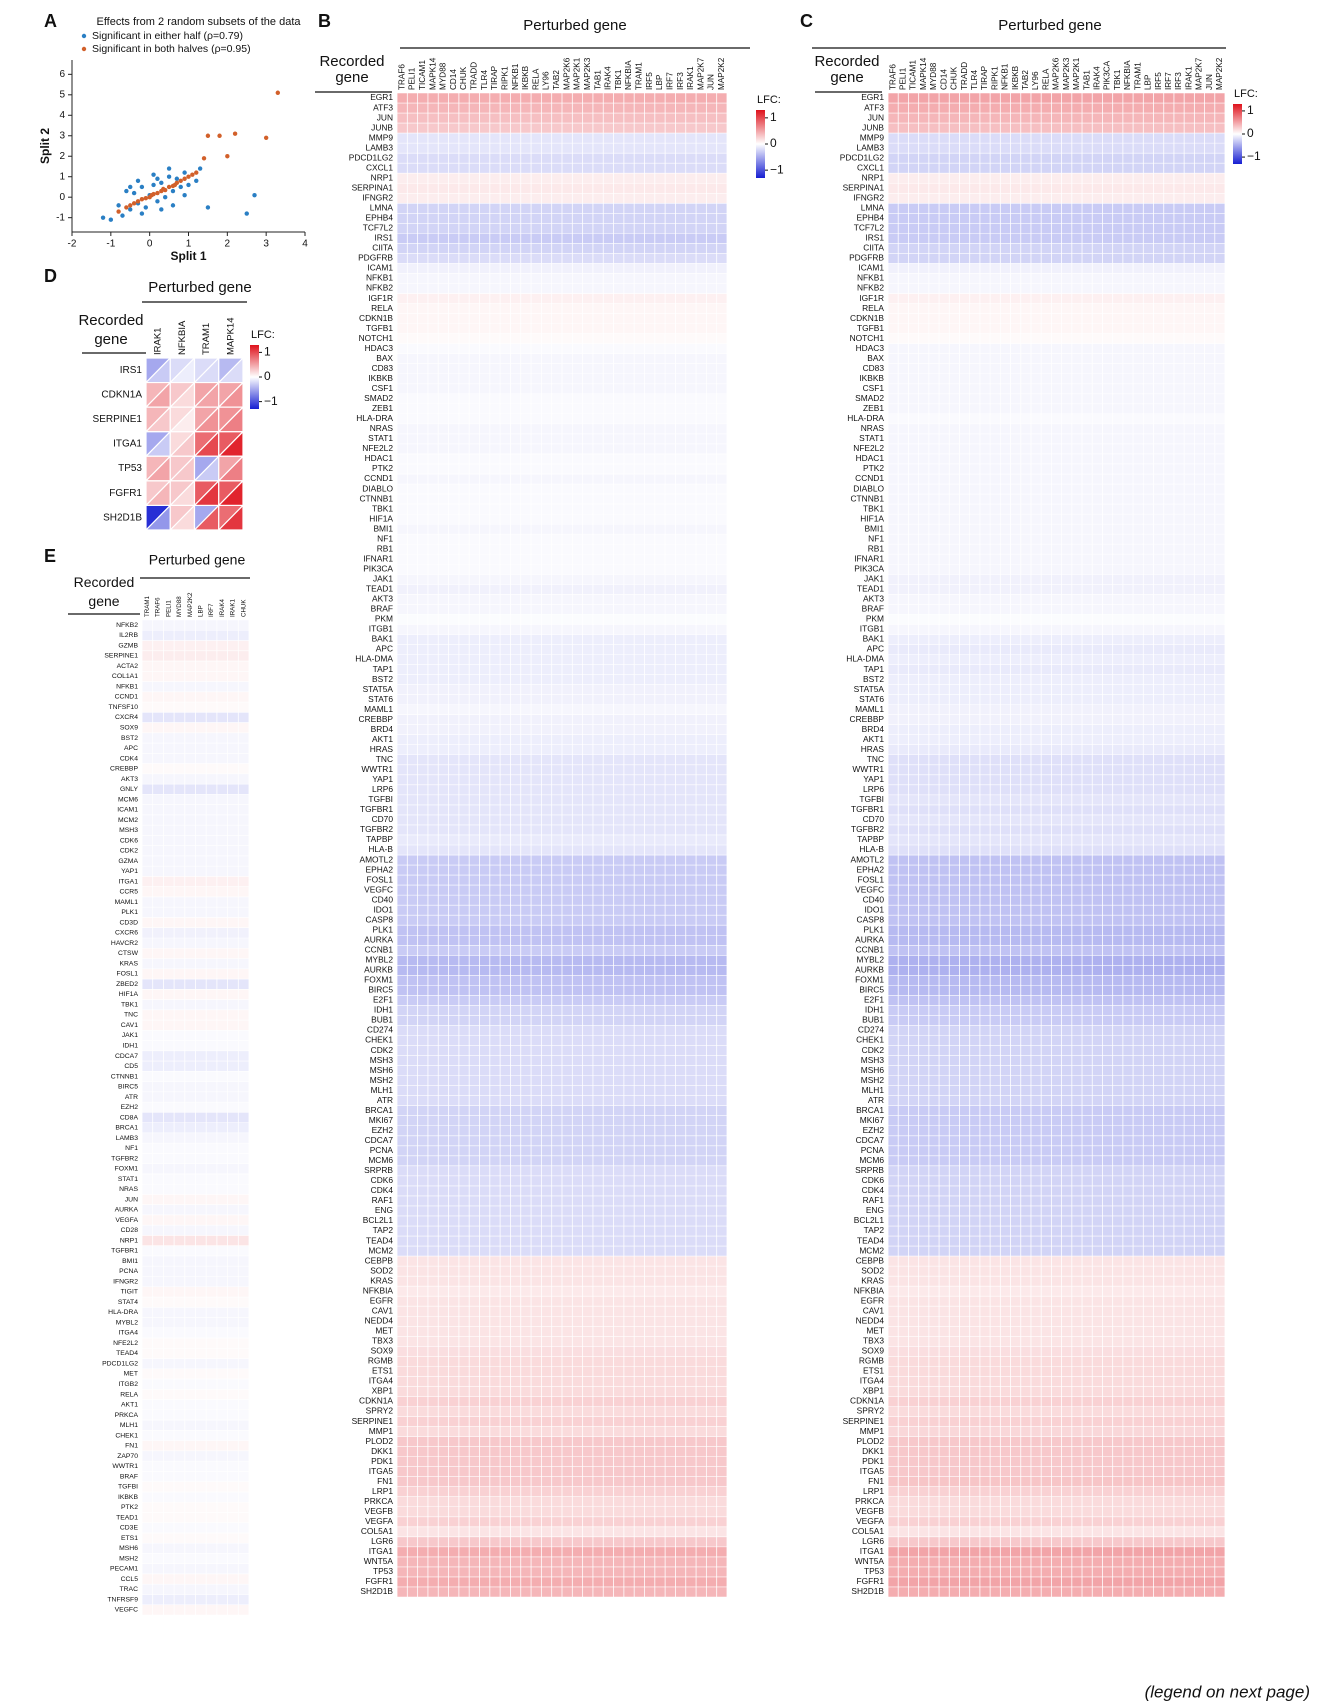 The height and width of the screenshot is (1706, 1337). Describe the element at coordinates (381, 1280) in the screenshot. I see `row-label: KRAS` at that location.